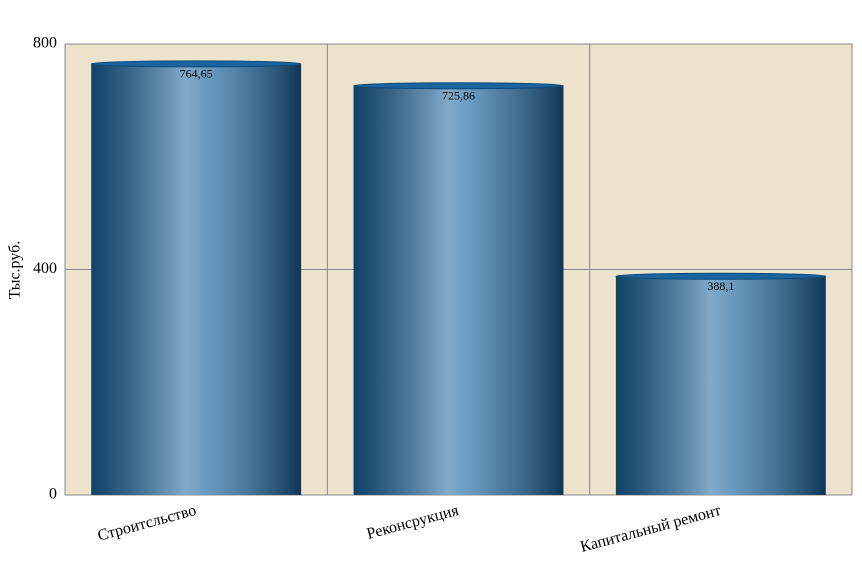 The image size is (862, 575). What do you see at coordinates (45, 43) in the screenshot?
I see `y-tick-label: 800` at bounding box center [45, 43].